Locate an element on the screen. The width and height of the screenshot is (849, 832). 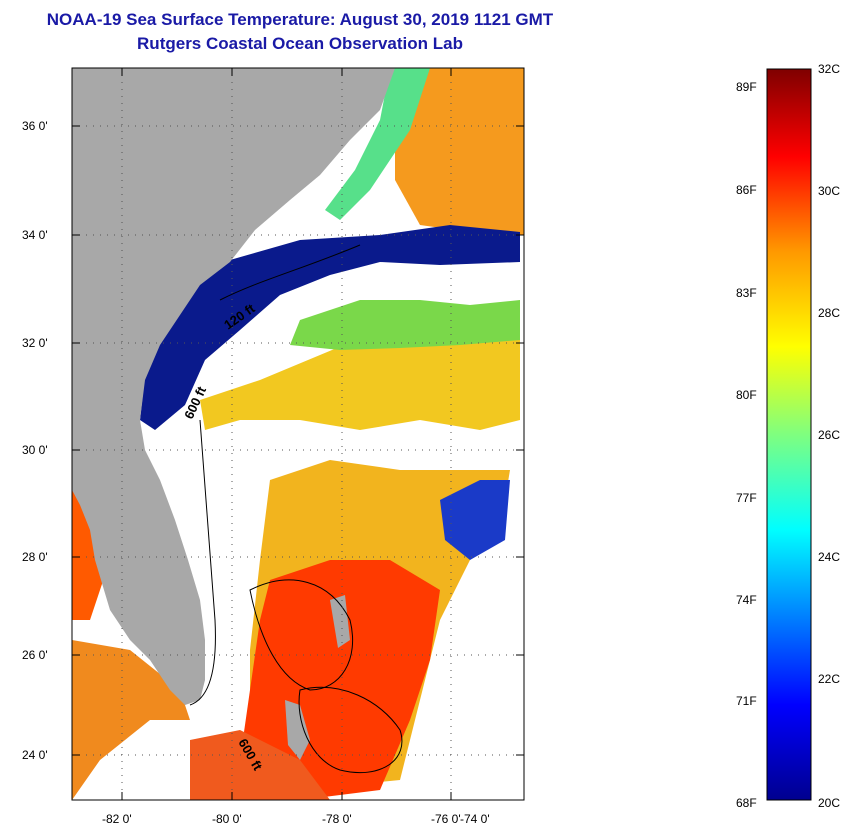
lon-label: -82 0' is located at coordinates (117, 819).